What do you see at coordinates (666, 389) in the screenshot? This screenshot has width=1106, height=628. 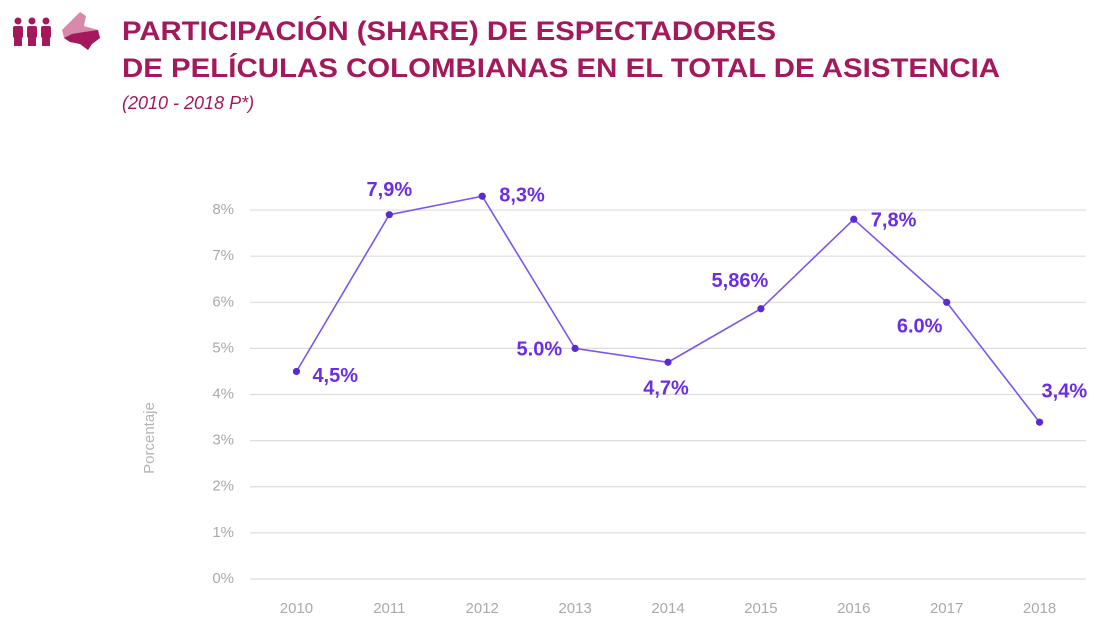 I see `value-label: 4,7%` at bounding box center [666, 389].